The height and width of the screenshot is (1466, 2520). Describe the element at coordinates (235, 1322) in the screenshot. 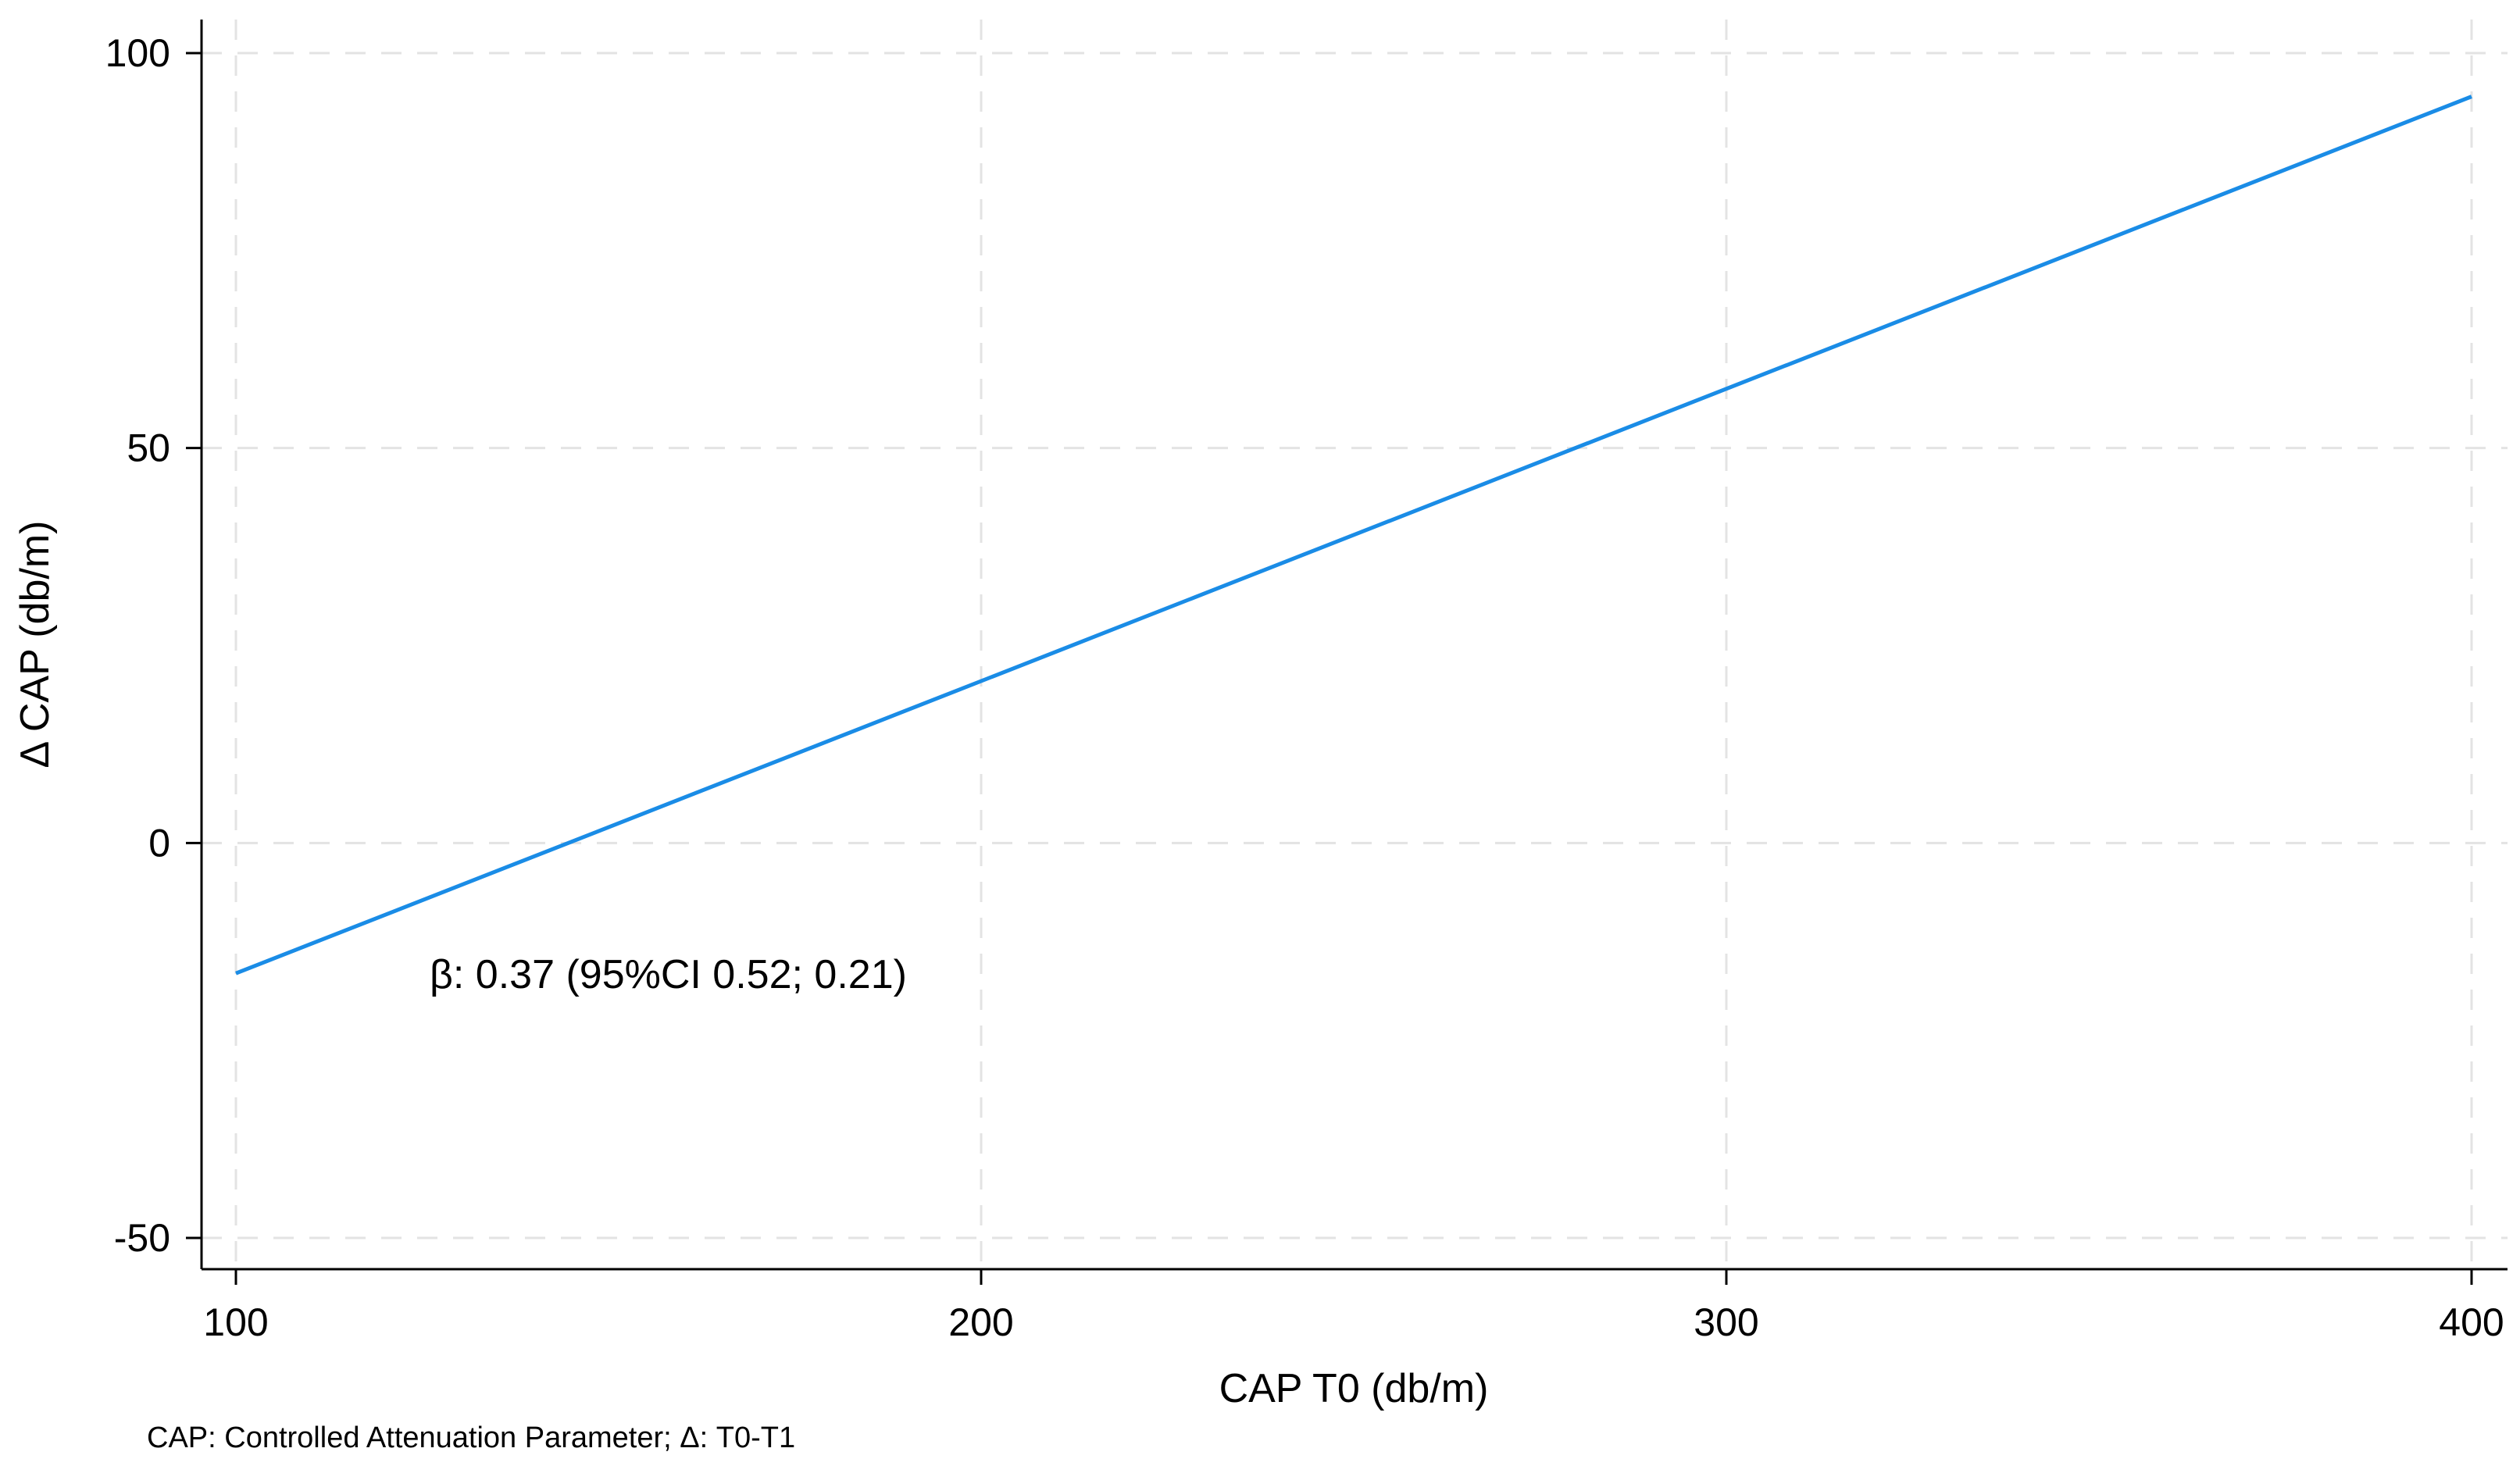

I see `x-tick-label: 100` at that location.